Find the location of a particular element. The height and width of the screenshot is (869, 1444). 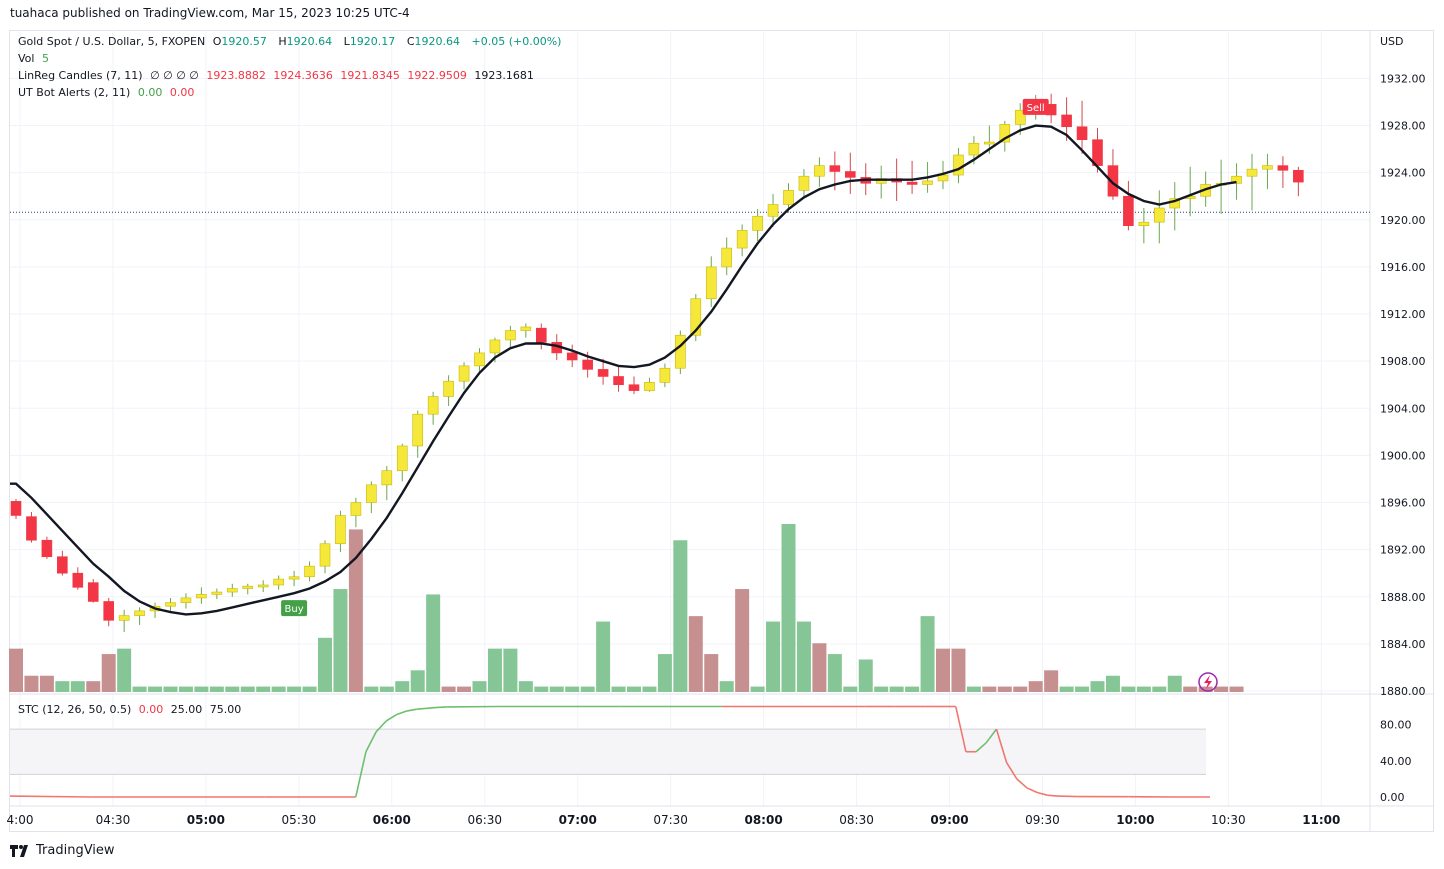

linreg-label: LinReg Candles (7, 11) is located at coordinates (80, 75).